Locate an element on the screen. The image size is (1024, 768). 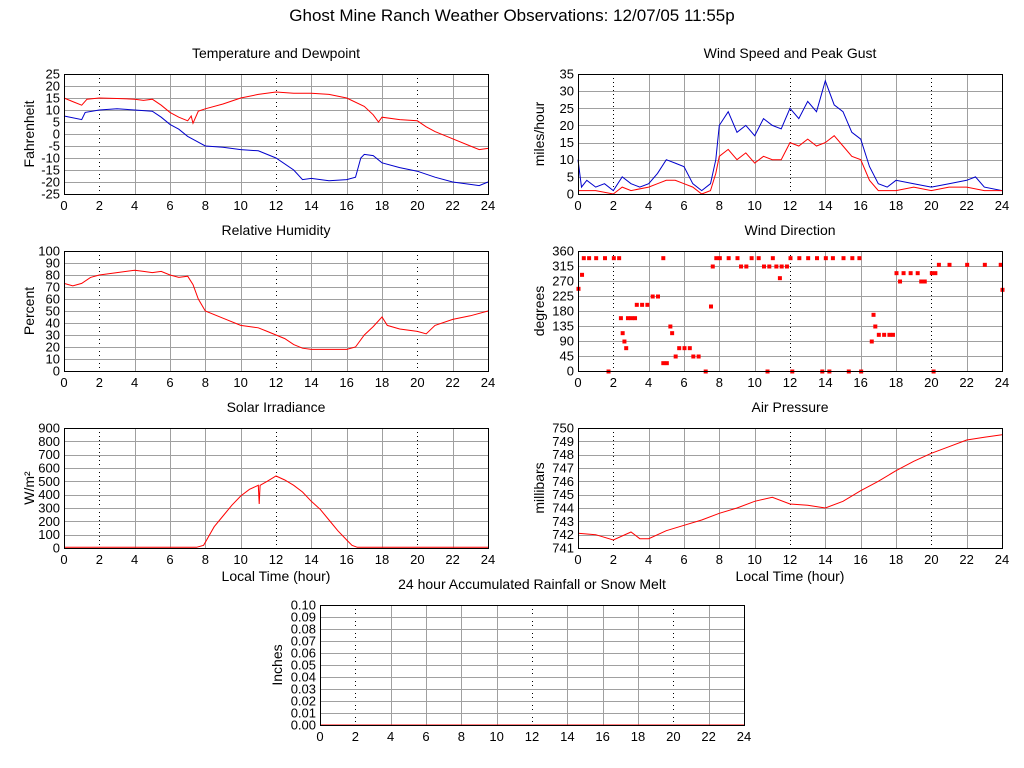
wind-speed-y-tick-label: 0 is located at coordinates (570, 194).